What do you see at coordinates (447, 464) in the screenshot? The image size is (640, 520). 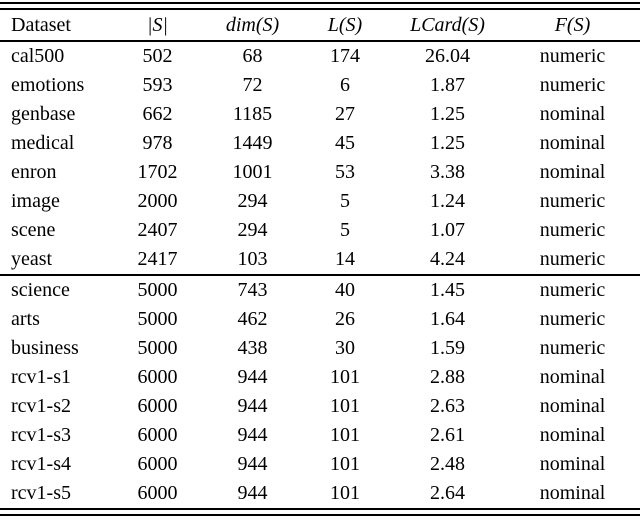 I see `label-cardinality-cell: 2.48` at bounding box center [447, 464].